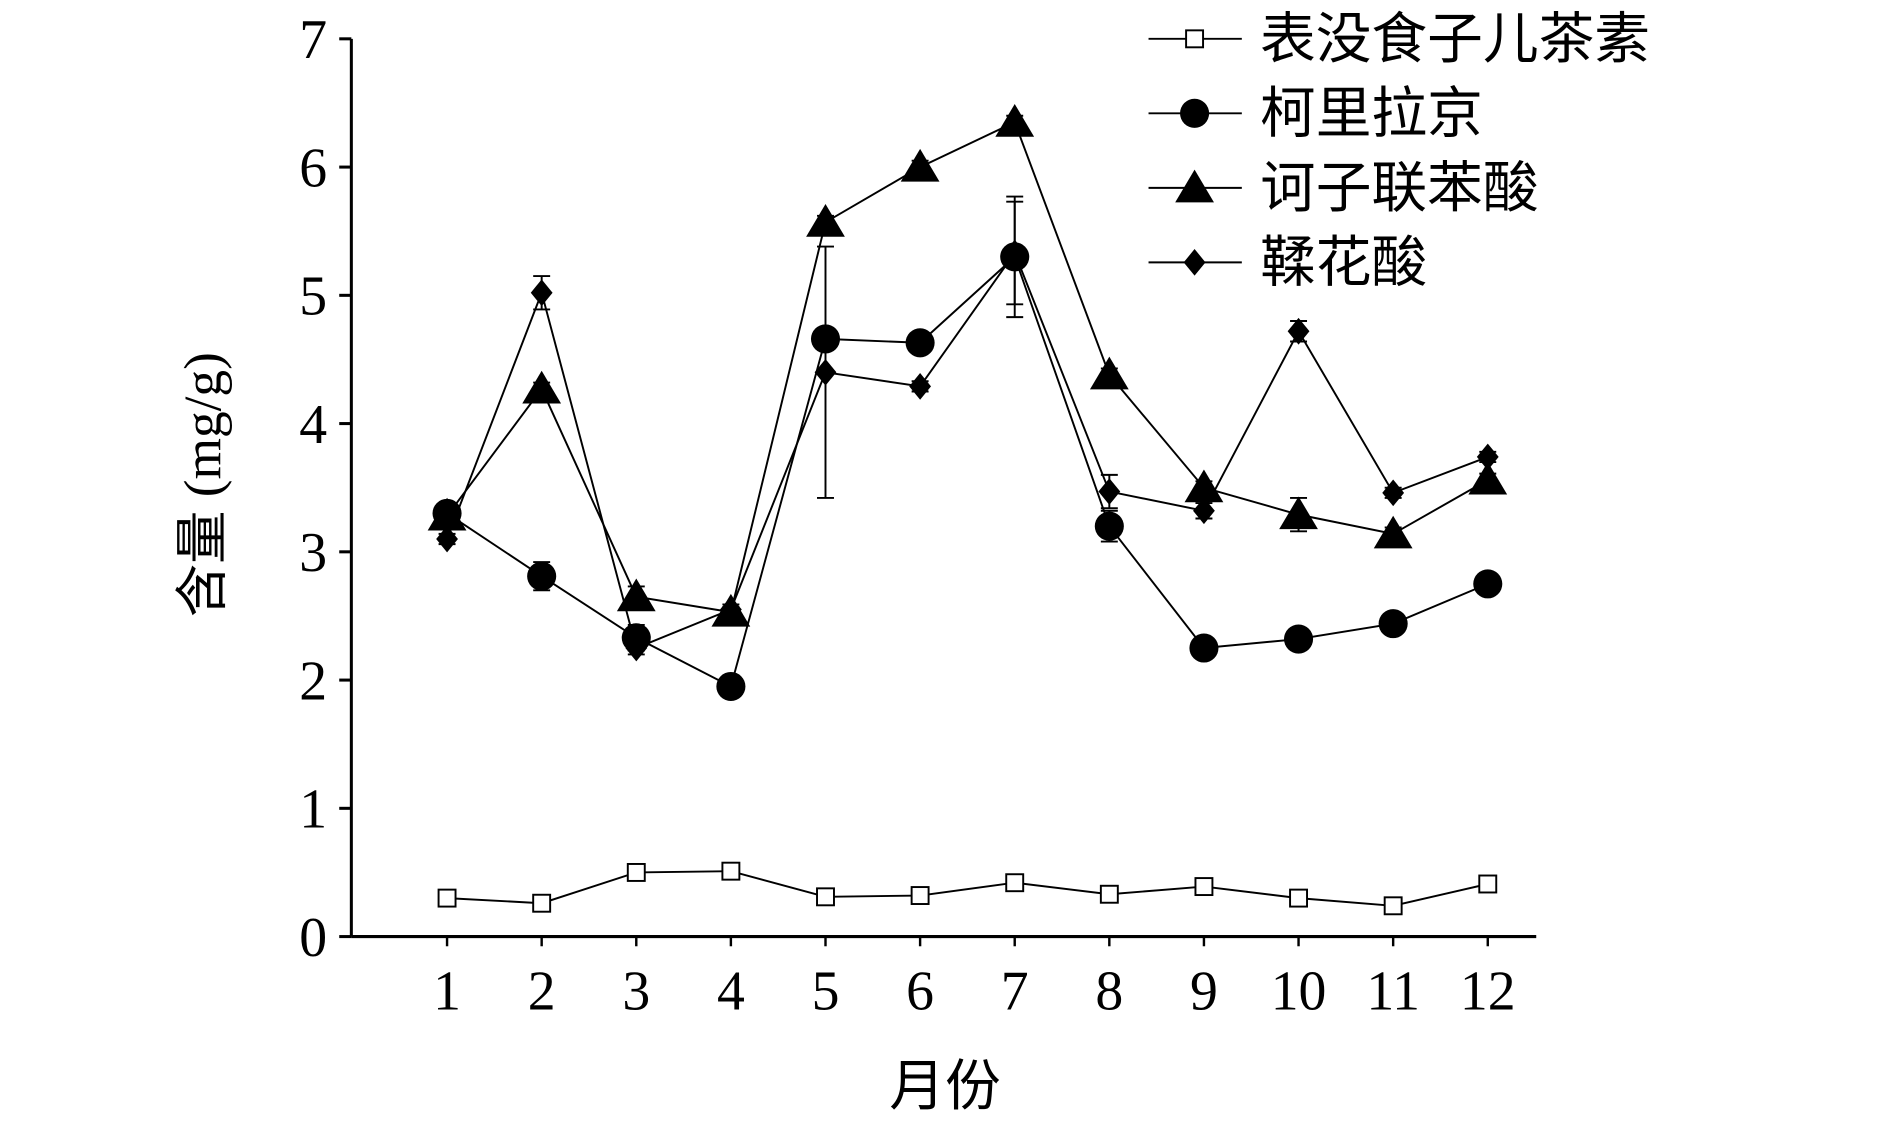 This screenshot has width=1890, height=1127. What do you see at coordinates (313, 681) in the screenshot?
I see `y-tick-label: 2` at bounding box center [313, 681].